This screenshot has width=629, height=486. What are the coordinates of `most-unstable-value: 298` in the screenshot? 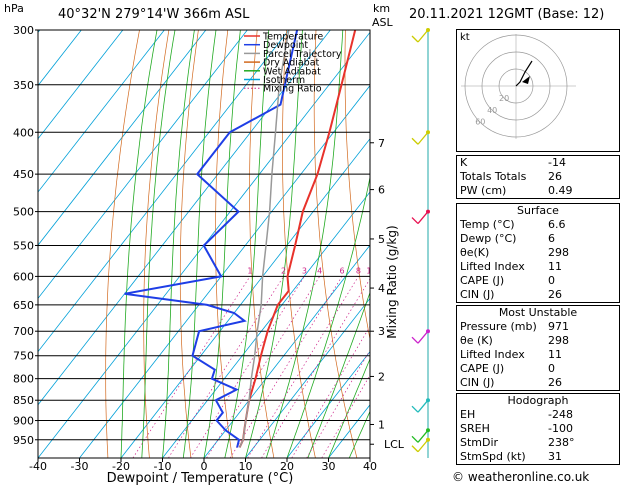 It's located at (558, 340).